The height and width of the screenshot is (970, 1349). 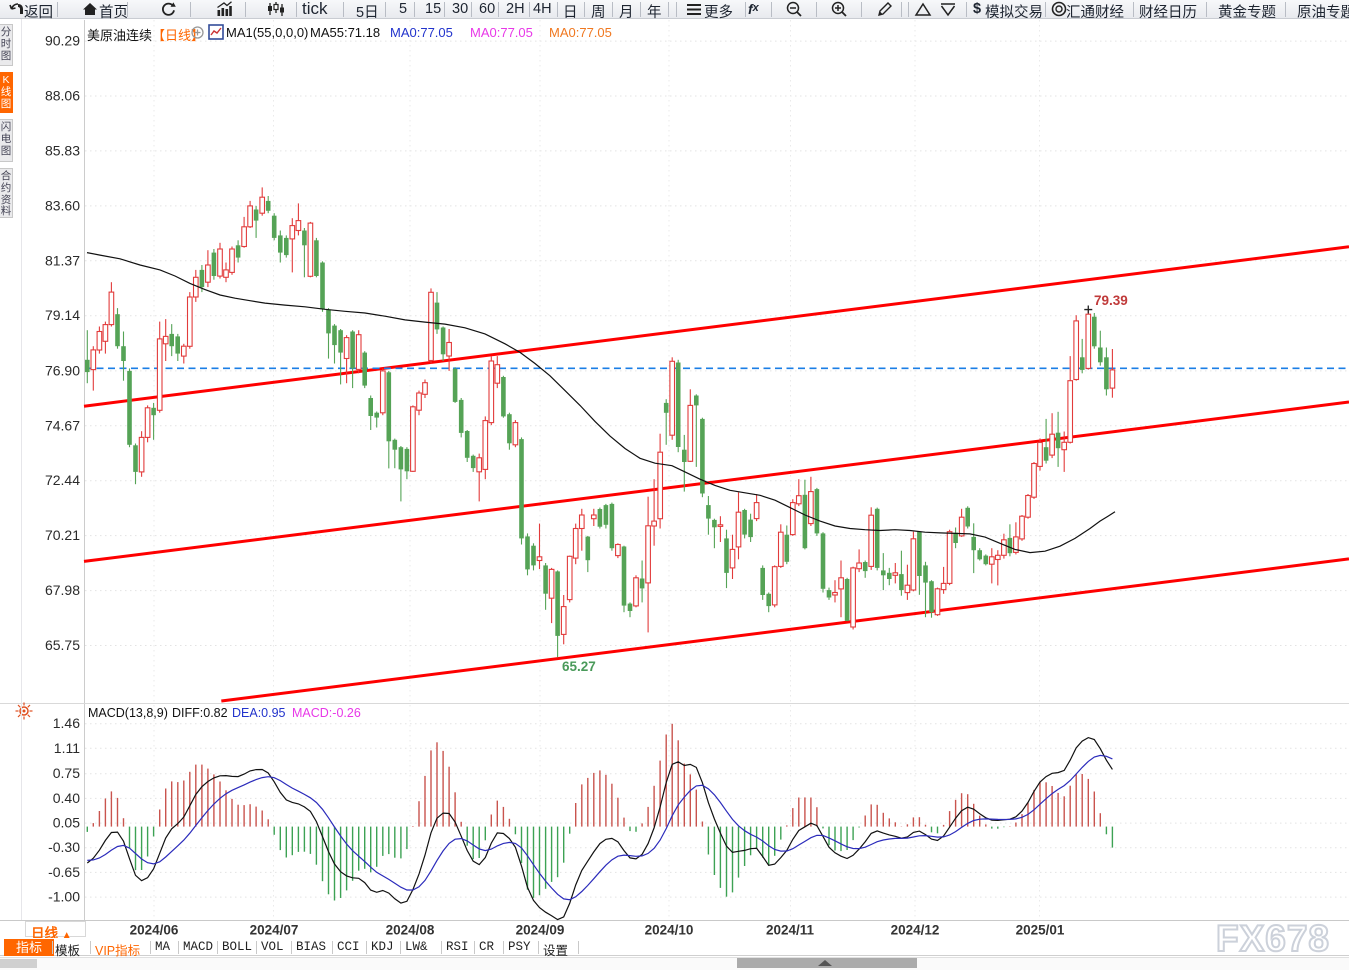 What do you see at coordinates (62, 480) in the screenshot?
I see `svg-text: 72.44` at bounding box center [62, 480].